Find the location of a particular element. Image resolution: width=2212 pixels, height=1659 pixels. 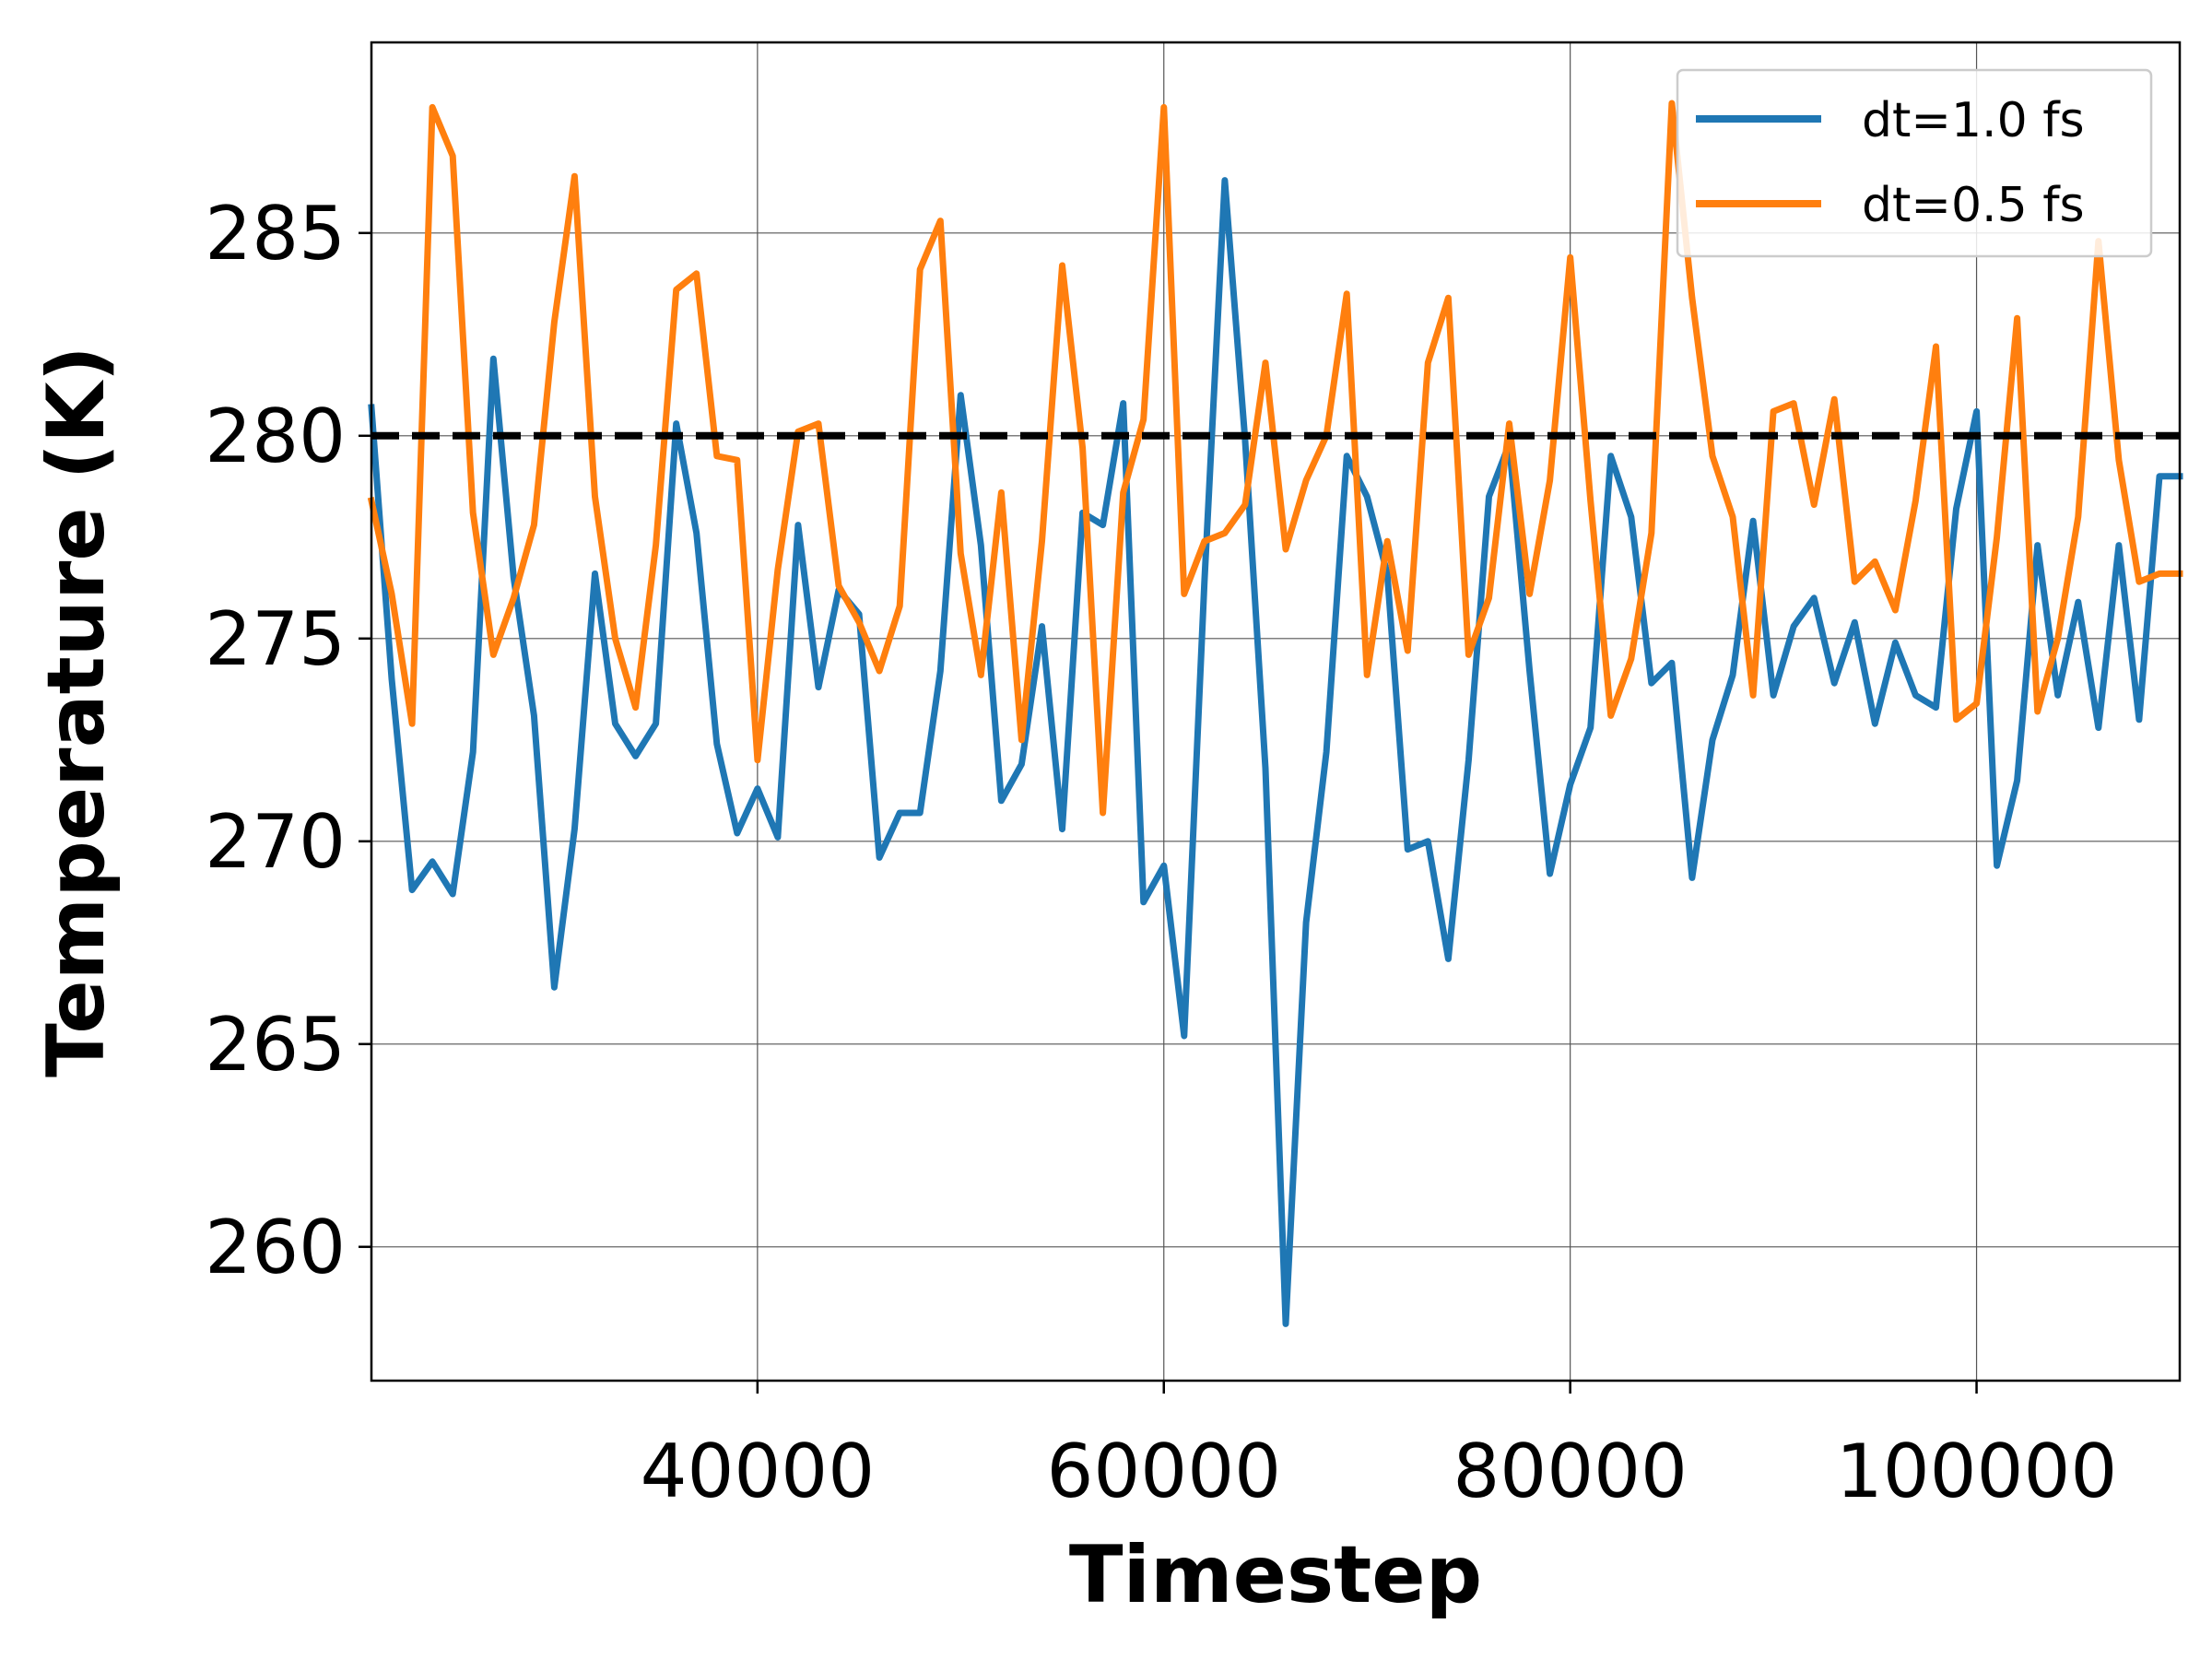

legend: dt=1.0 fs dt=0.5 fs is located at coordinates (1914, 163).